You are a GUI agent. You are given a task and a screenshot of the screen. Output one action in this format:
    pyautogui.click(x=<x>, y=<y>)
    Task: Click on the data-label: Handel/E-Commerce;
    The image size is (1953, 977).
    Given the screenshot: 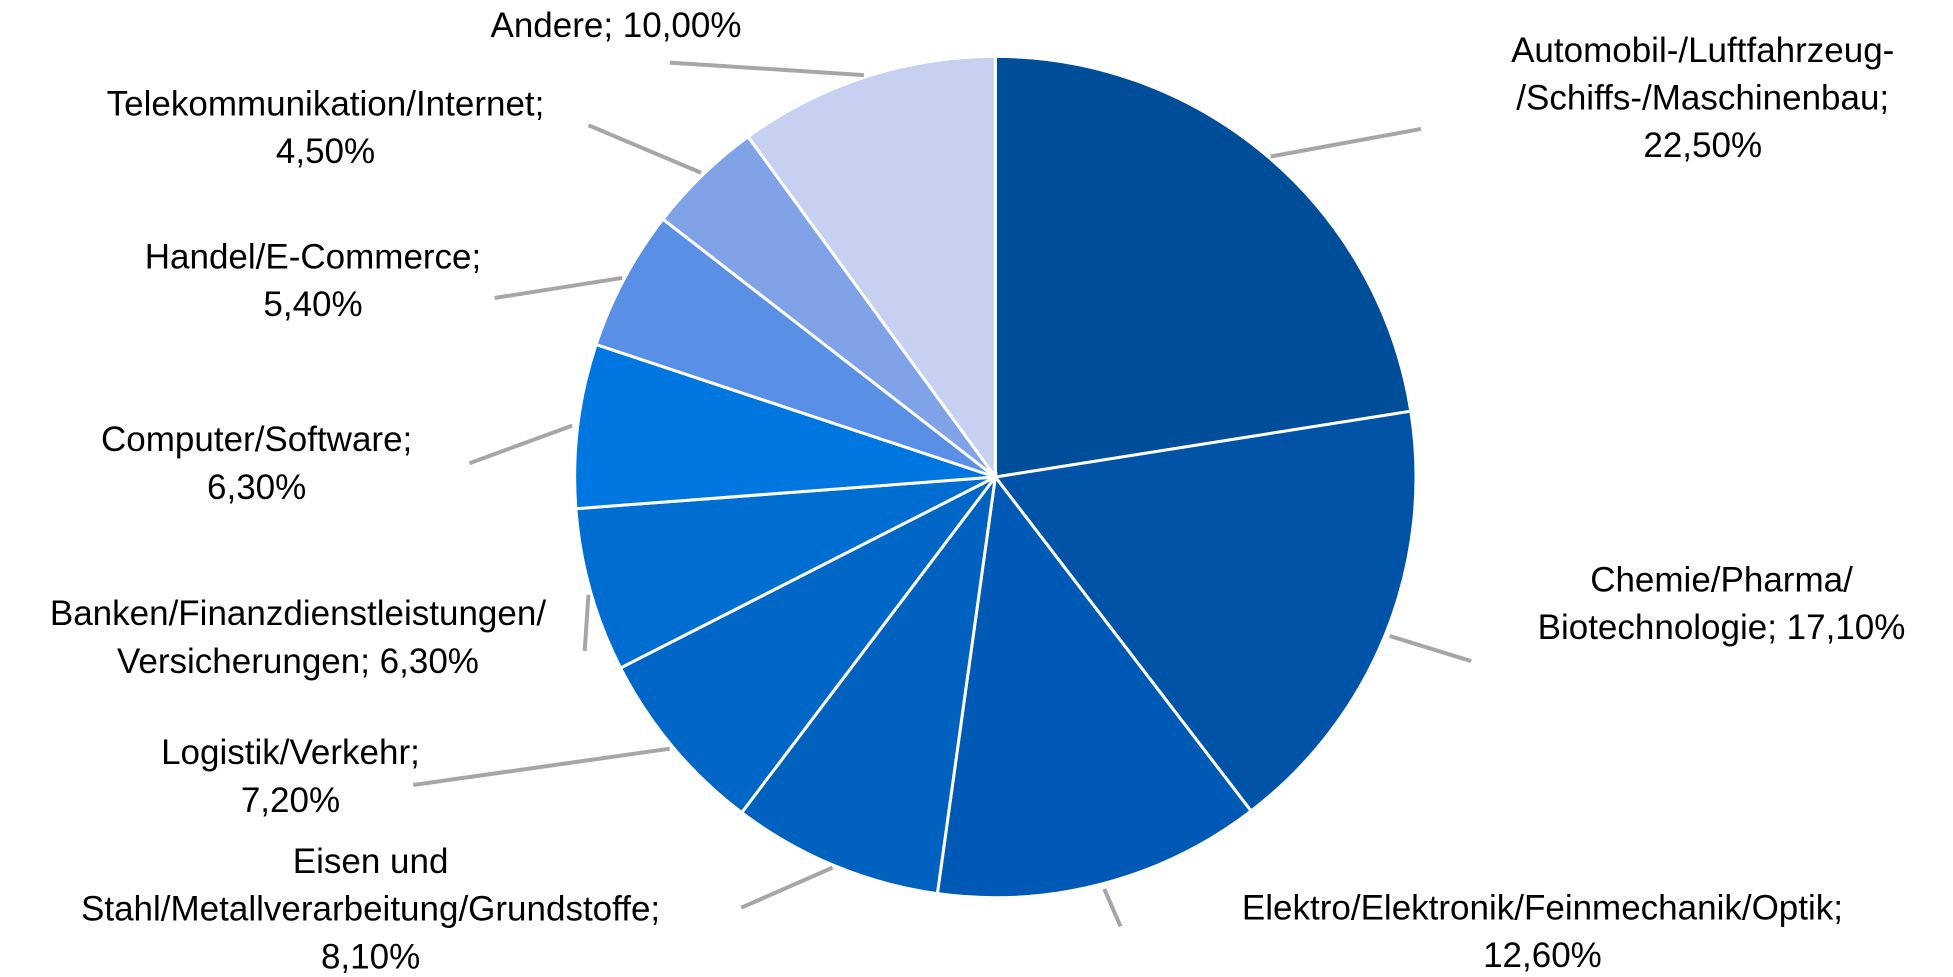 What is the action you would take?
    pyautogui.click(x=313, y=256)
    